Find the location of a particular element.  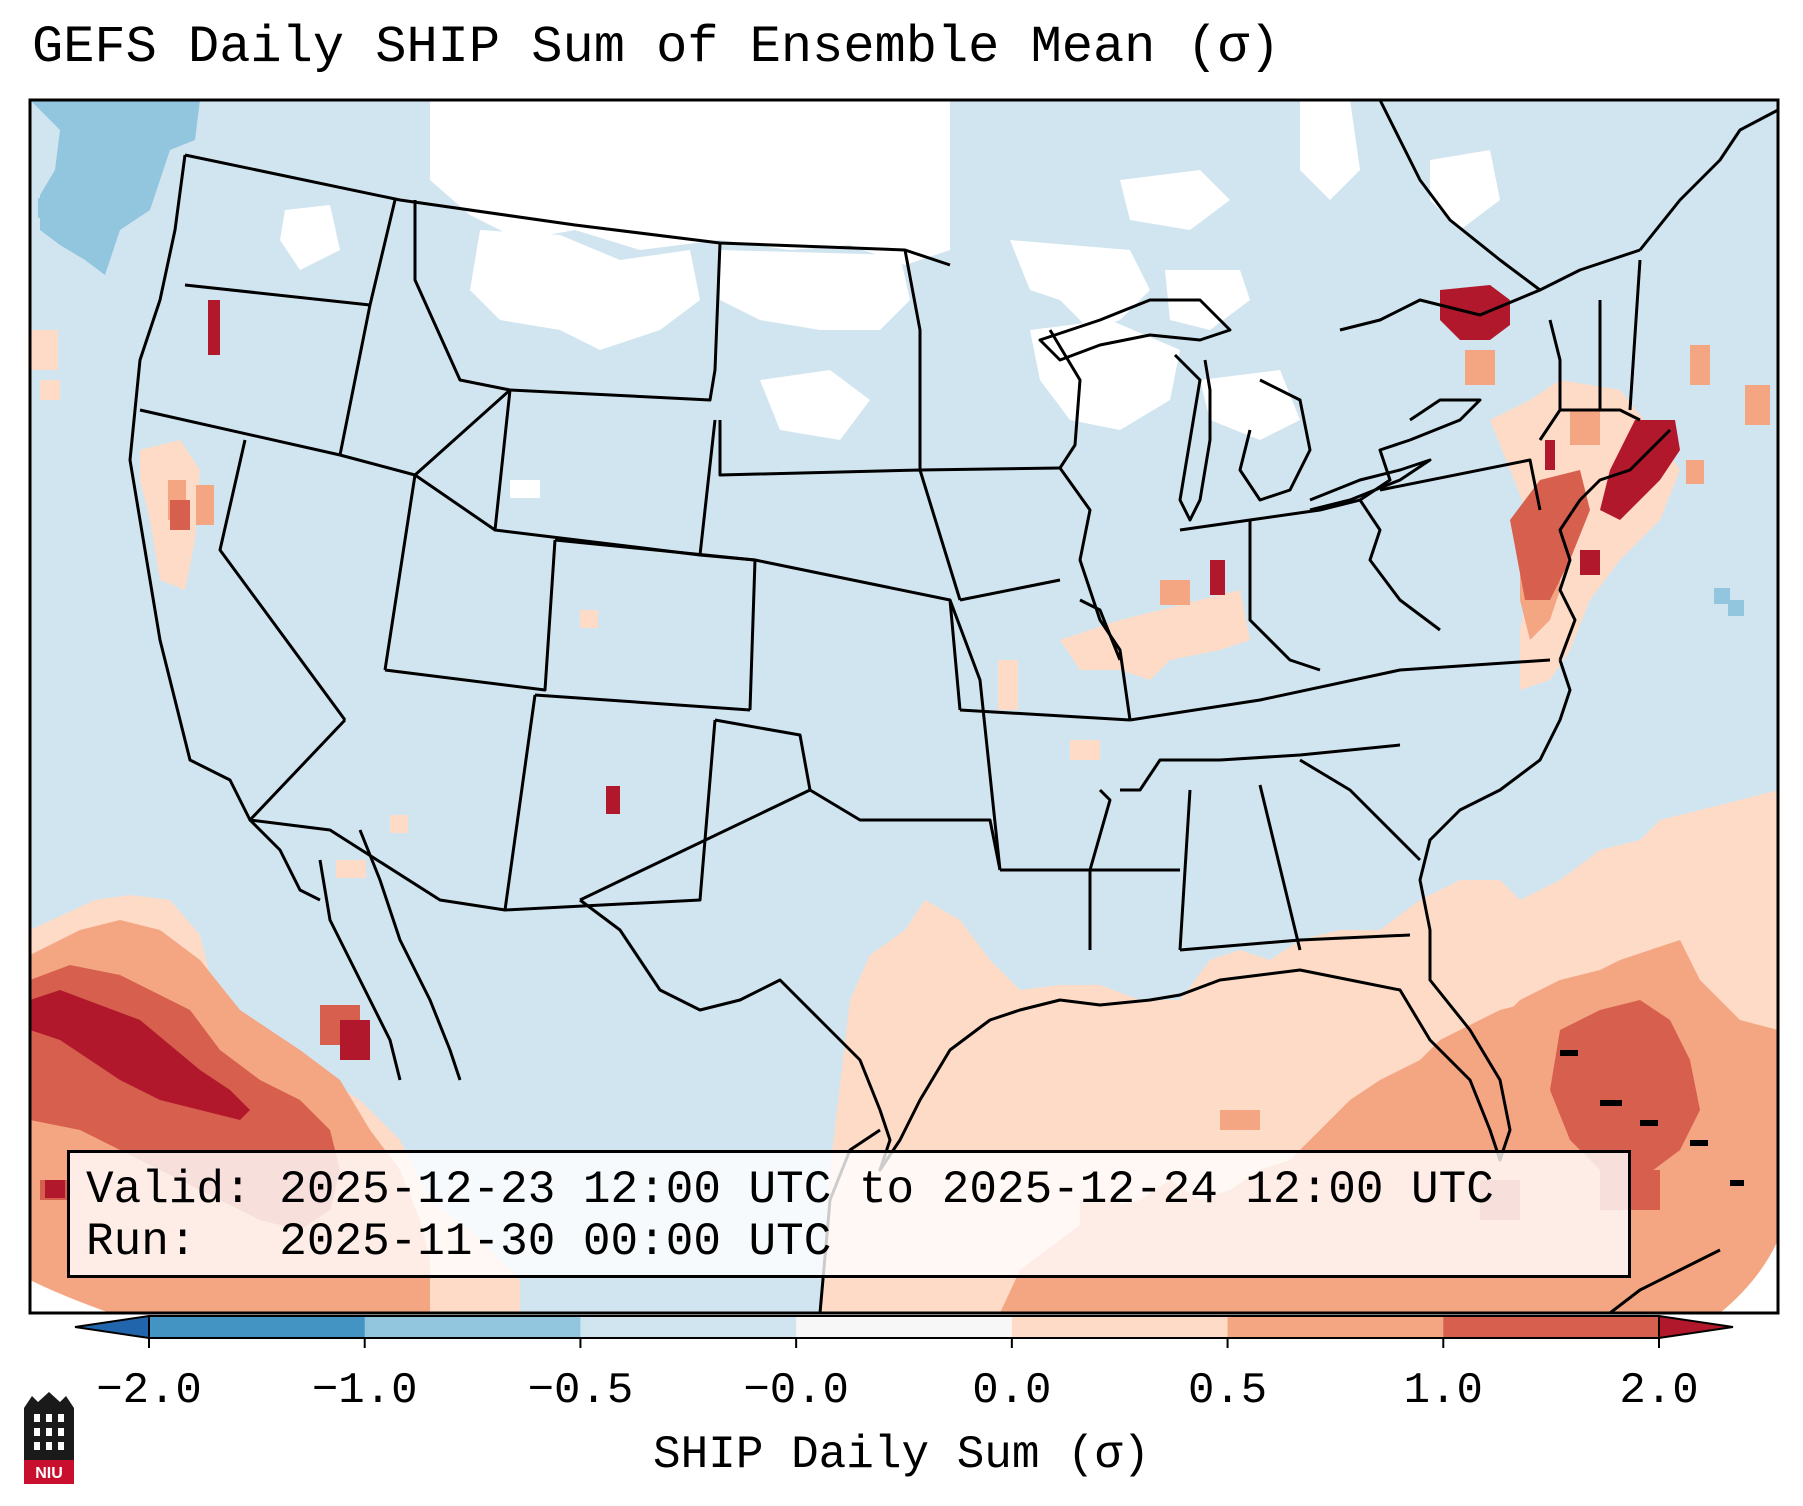

logo-text: NIU is located at coordinates (49, 1473).